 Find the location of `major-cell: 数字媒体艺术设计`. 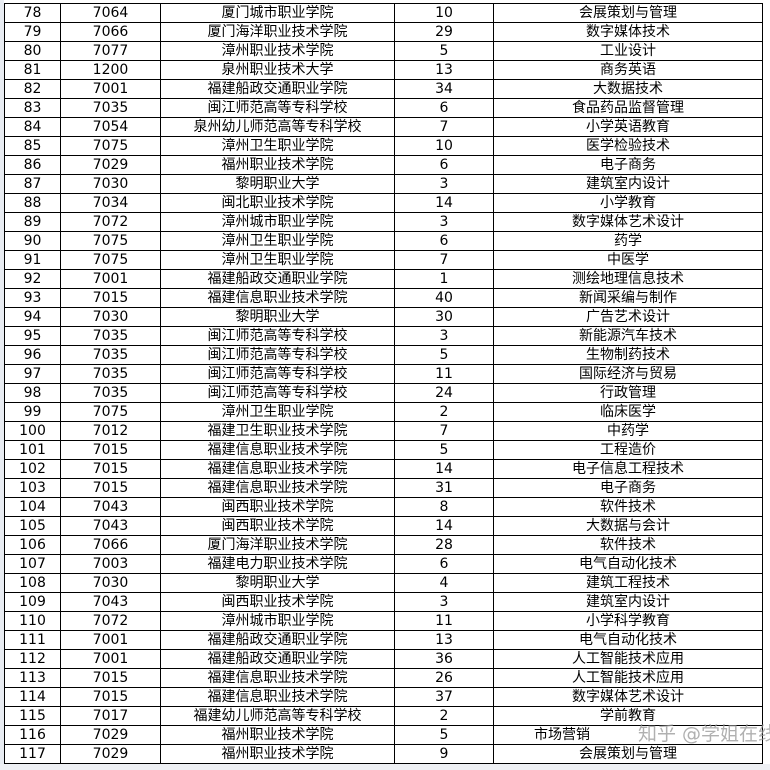

major-cell: 数字媒体艺术设计 is located at coordinates (628, 697).